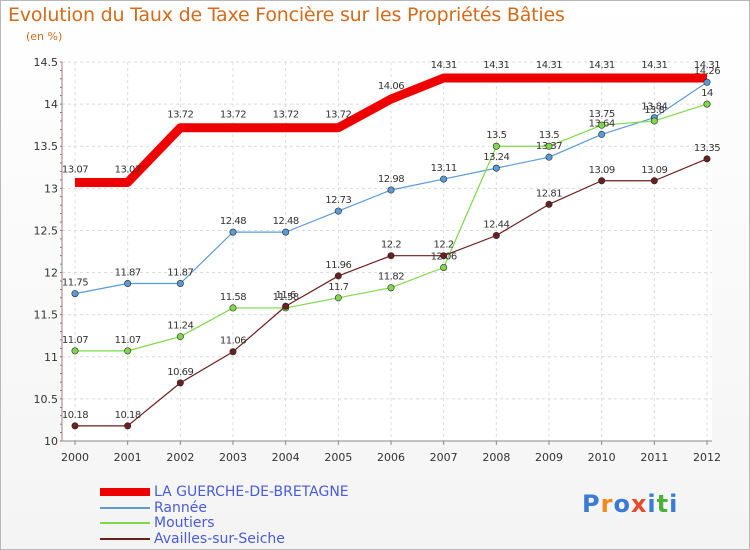 The width and height of the screenshot is (750, 550). I want to click on data-label: 13.24, so click(496, 157).